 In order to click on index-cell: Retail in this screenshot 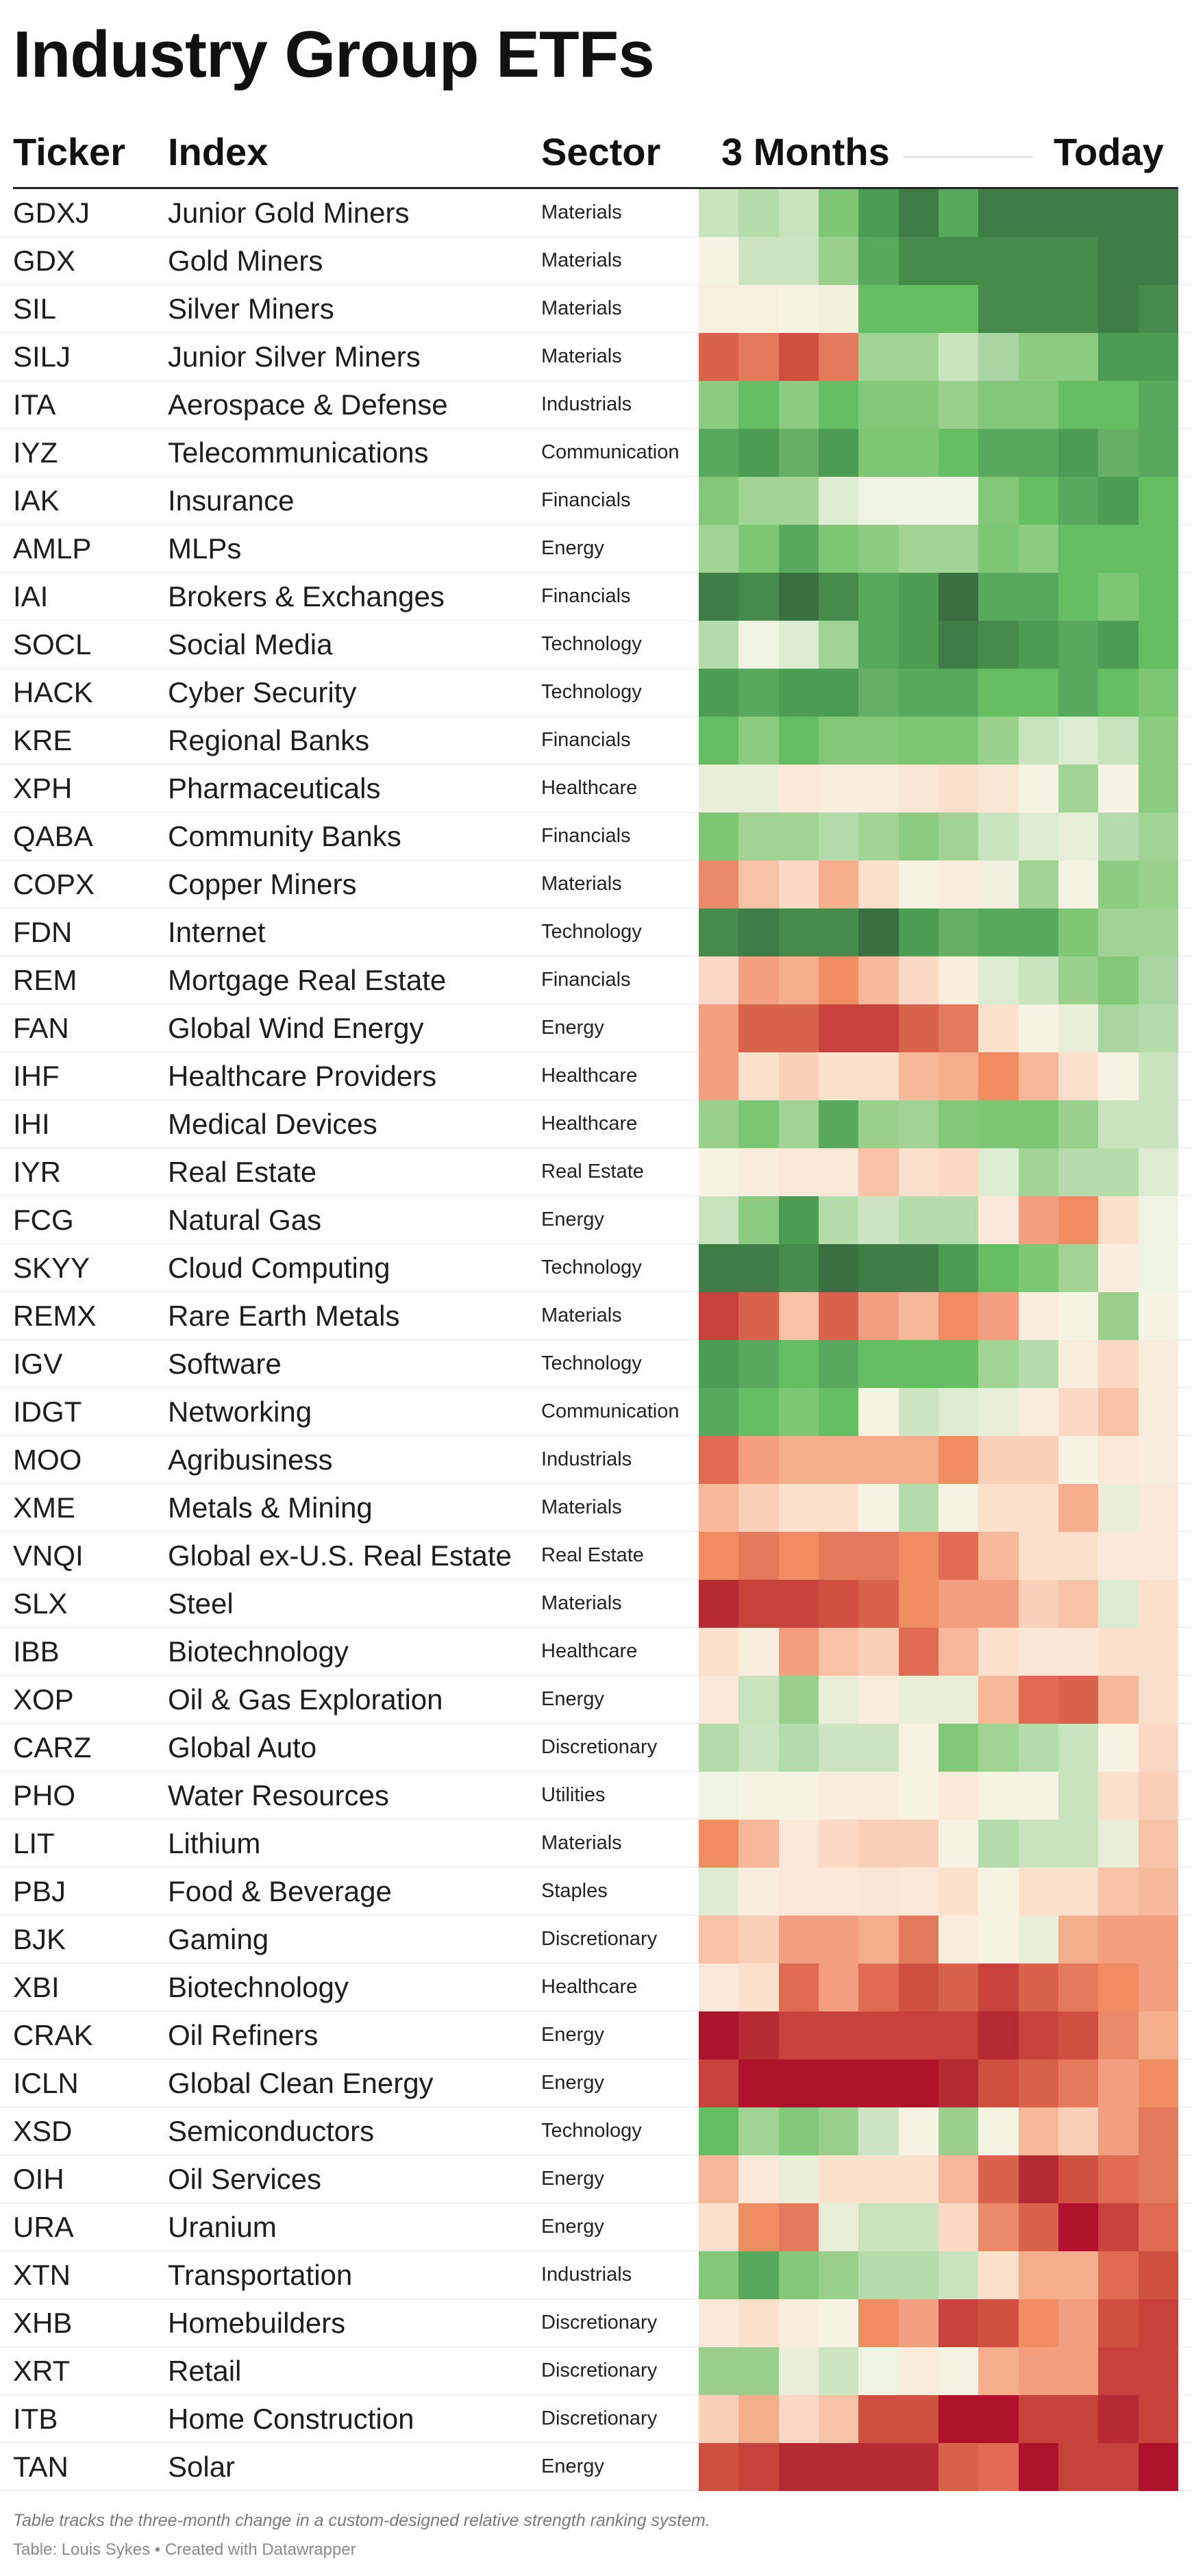, I will do `click(205, 2371)`.